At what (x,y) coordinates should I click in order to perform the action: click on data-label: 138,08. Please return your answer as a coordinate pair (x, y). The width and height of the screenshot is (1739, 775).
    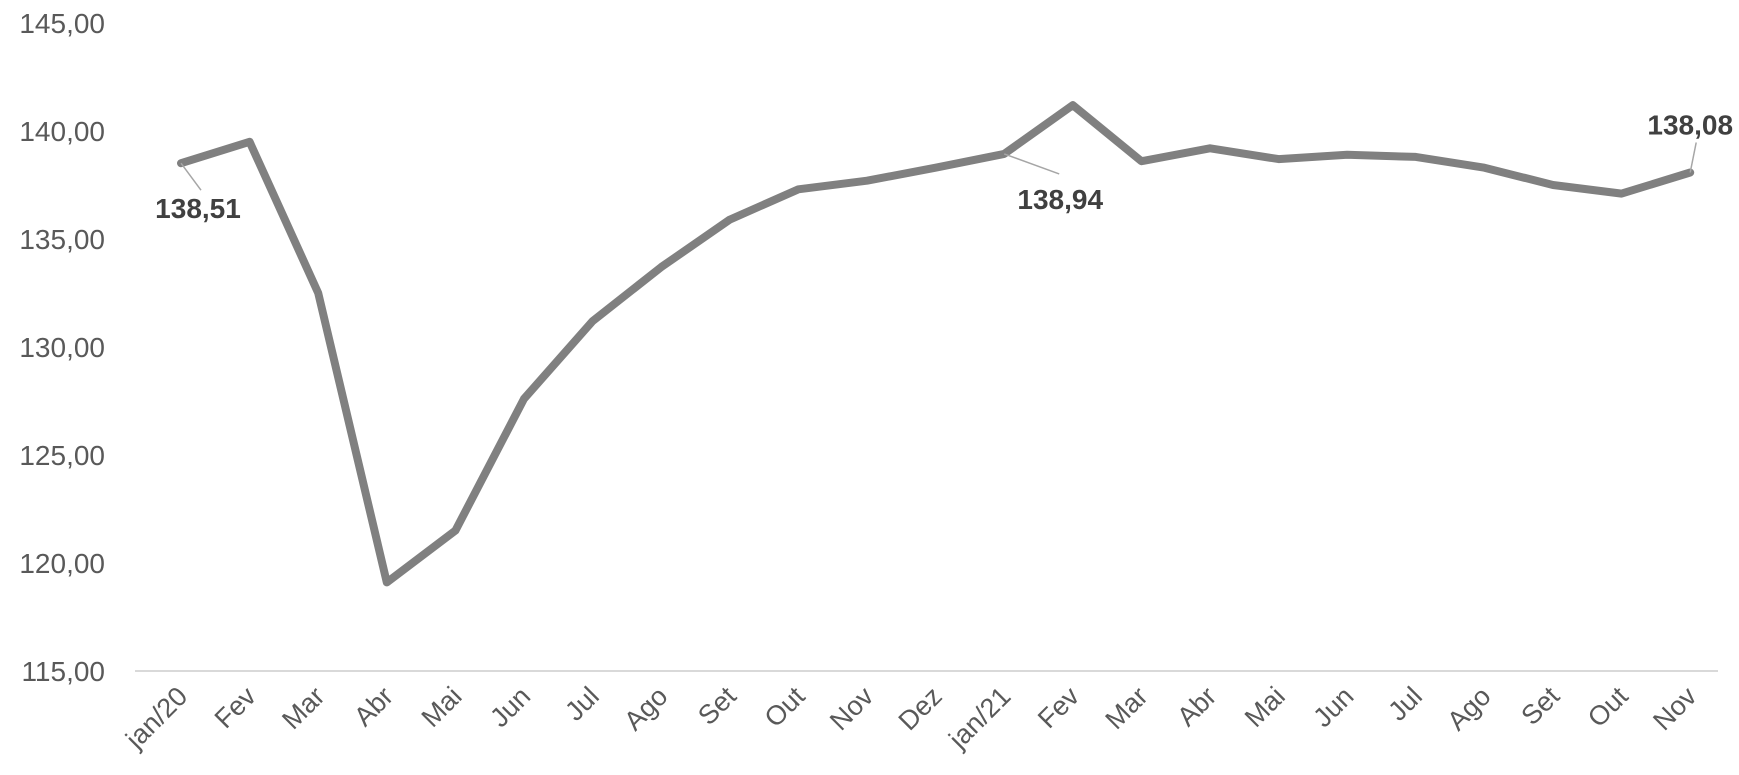
    Looking at the image, I should click on (1690, 124).